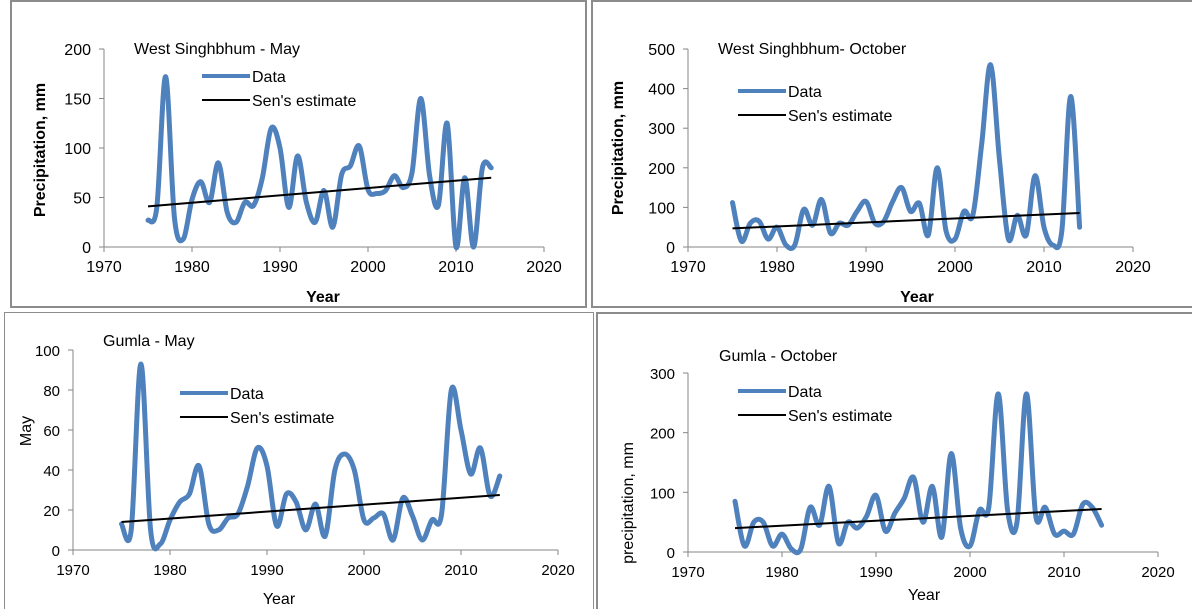 The height and width of the screenshot is (611, 1192). What do you see at coordinates (149, 341) in the screenshot?
I see `chart-title: Gumla - May` at bounding box center [149, 341].